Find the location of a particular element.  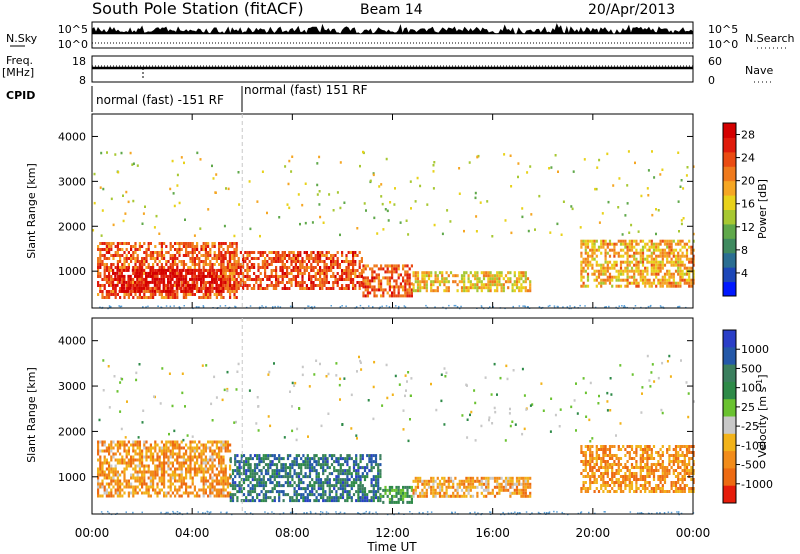

scatter-cell is located at coordinates (652, 151).